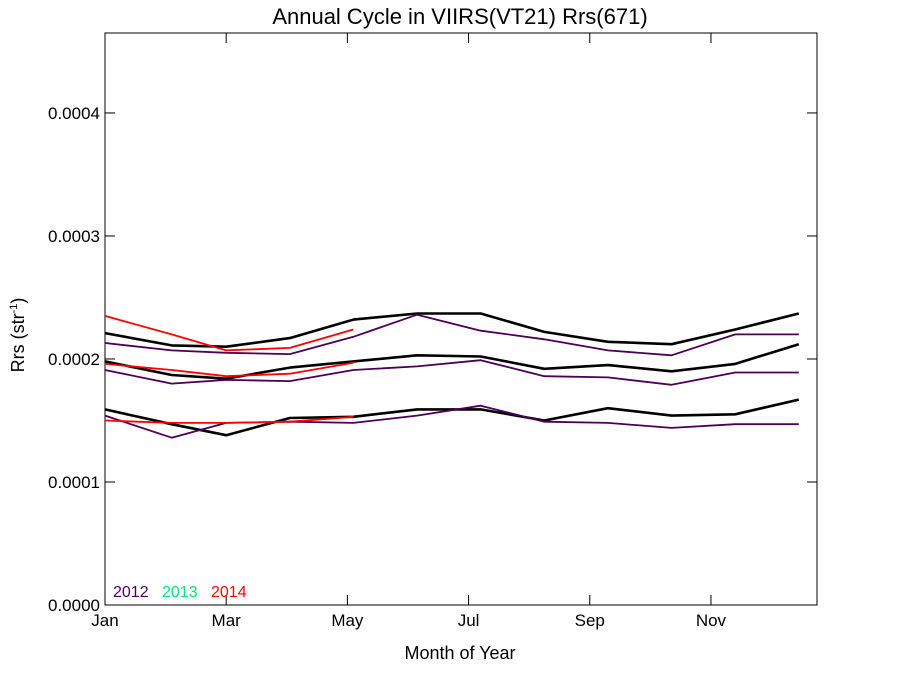  Describe the element at coordinates (459, 653) in the screenshot. I see `x-axis-label: Month of Year` at that location.